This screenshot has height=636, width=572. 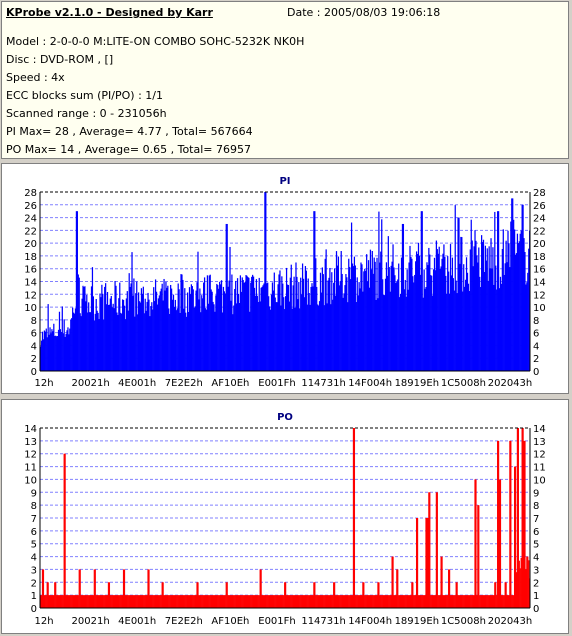 What do you see at coordinates (43, 383) in the screenshot?
I see `x-tick-label: 12h` at bounding box center [43, 383].